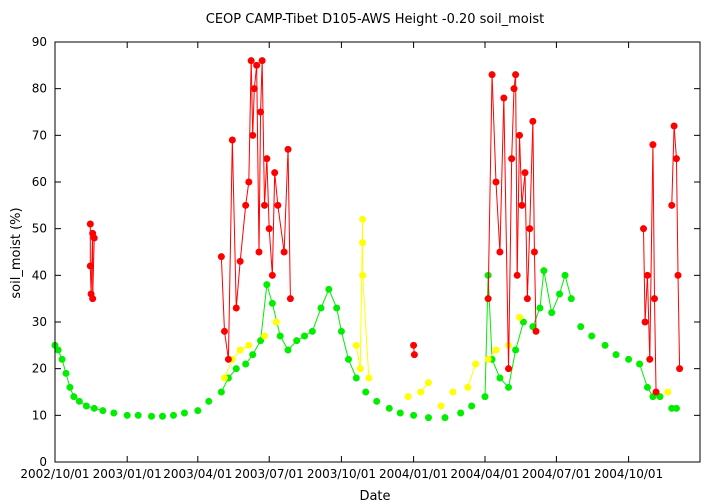  What do you see at coordinates (43, 462) in the screenshot?
I see `y-tick-label: 0` at bounding box center [43, 462].